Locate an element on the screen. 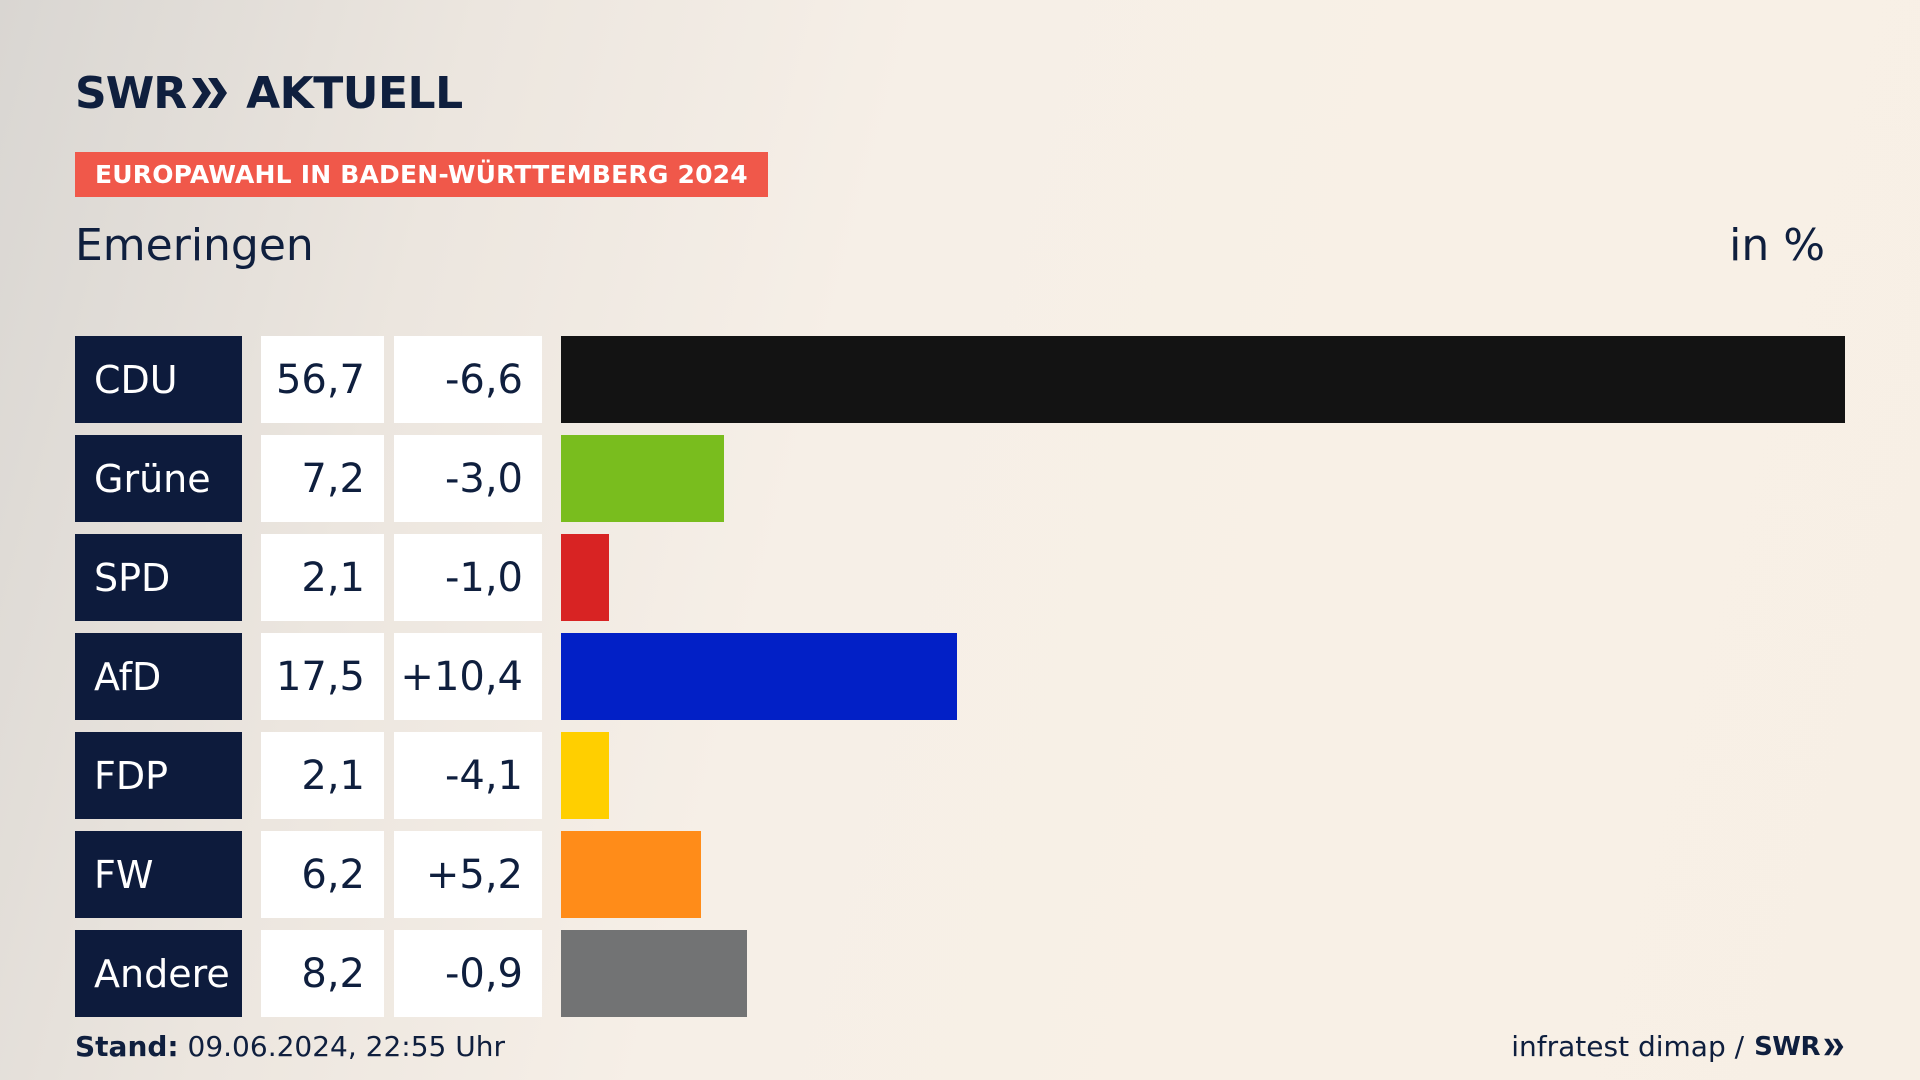  party-label: SPD is located at coordinates (158, 577).